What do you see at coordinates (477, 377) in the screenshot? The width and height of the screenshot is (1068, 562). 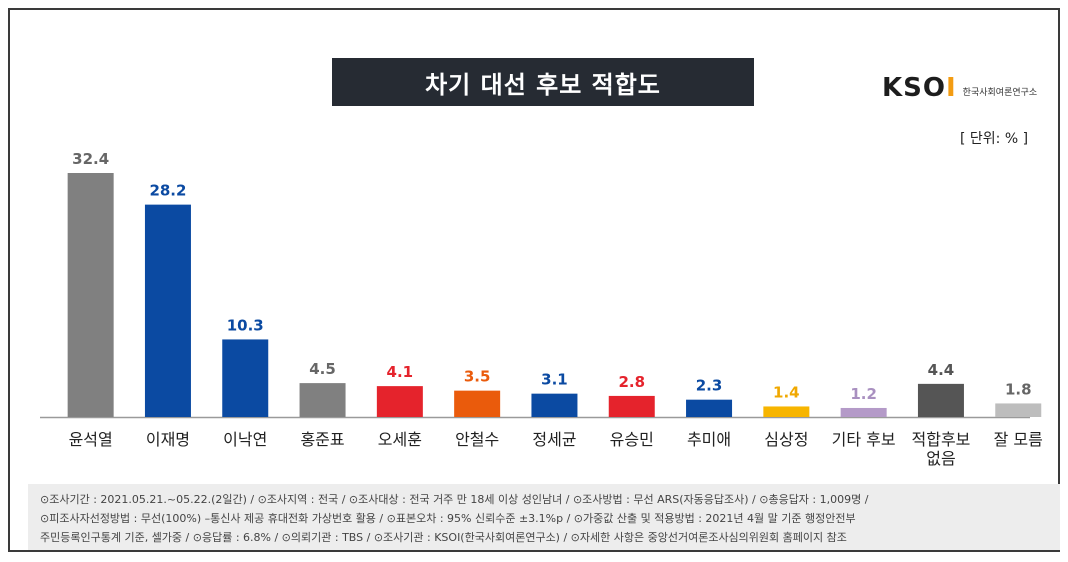 I see `data-label: 3.5` at bounding box center [477, 377].